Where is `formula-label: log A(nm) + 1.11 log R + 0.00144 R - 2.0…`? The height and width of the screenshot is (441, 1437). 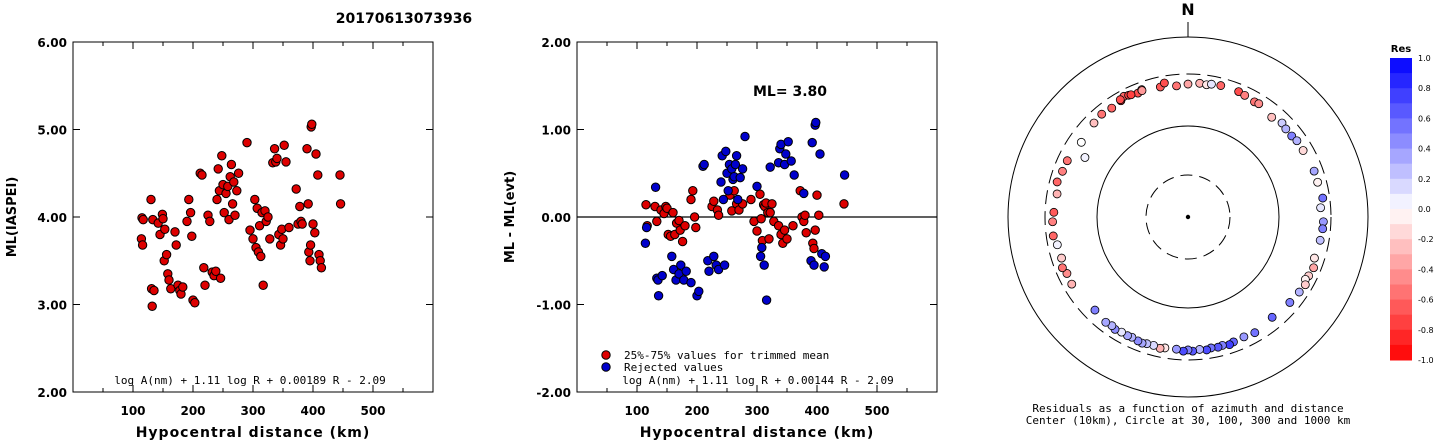 formula-label: log A(nm) + 1.11 log R + 0.00144 R - 2.0… is located at coordinates (758, 380).